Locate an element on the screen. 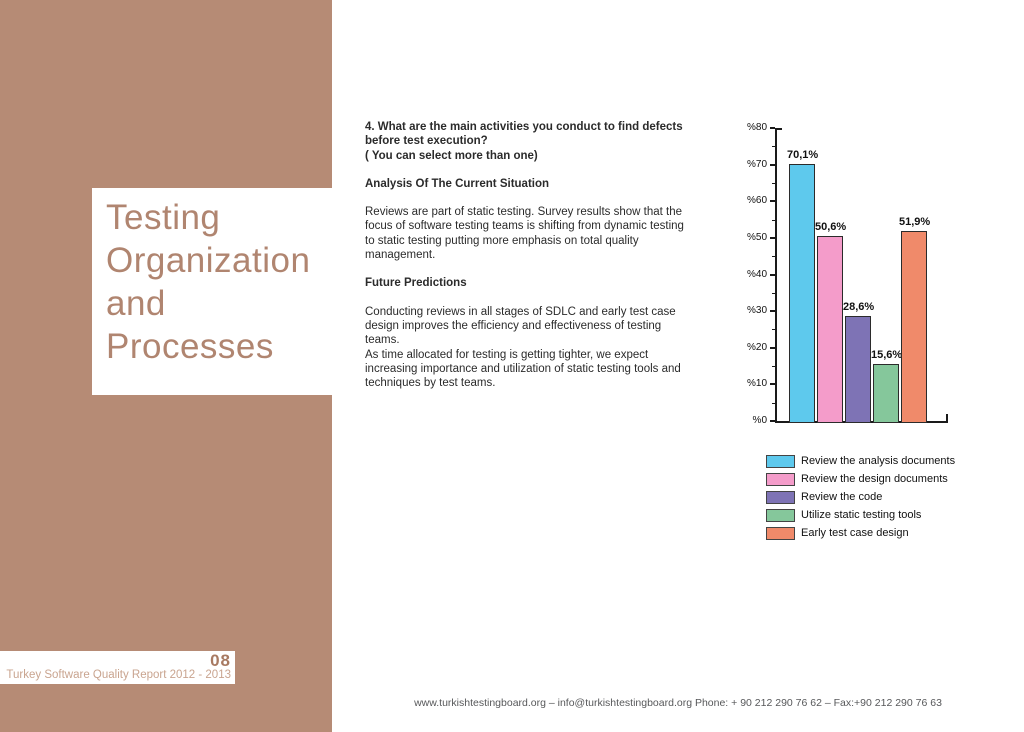  legend-label: Utilize static testing tools is located at coordinates (861, 515).